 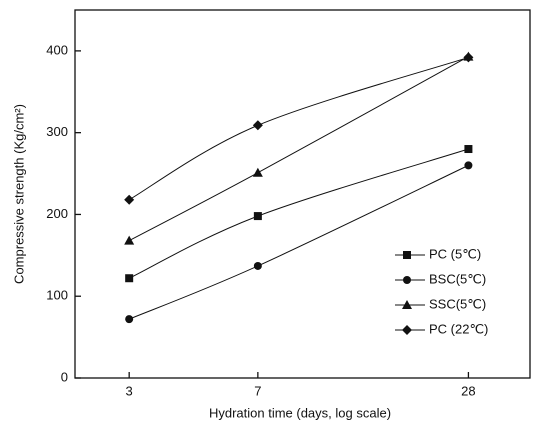 What do you see at coordinates (257, 390) in the screenshot?
I see `x-tick-label: 7` at bounding box center [257, 390].